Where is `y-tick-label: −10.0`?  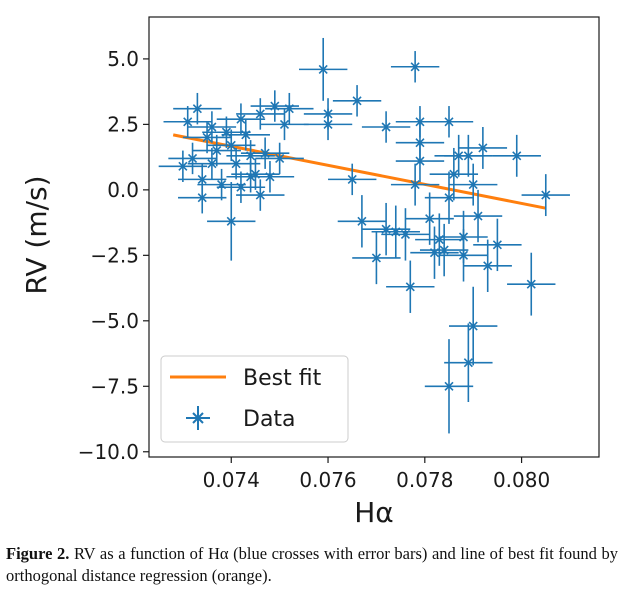 y-tick-label: −10.0 is located at coordinates (108, 452).